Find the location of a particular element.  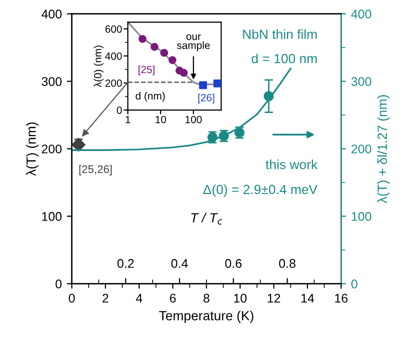

x-axis-title: d (nm) is located at coordinates (150, 97).